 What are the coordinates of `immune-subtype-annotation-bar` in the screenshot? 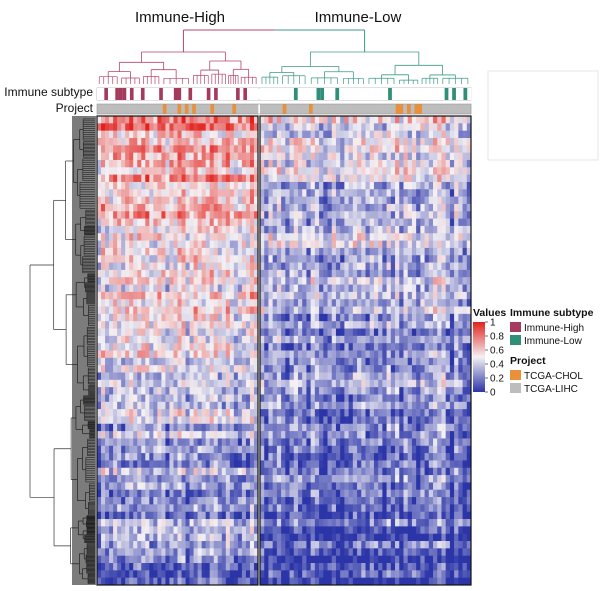 It's located at (284, 94).